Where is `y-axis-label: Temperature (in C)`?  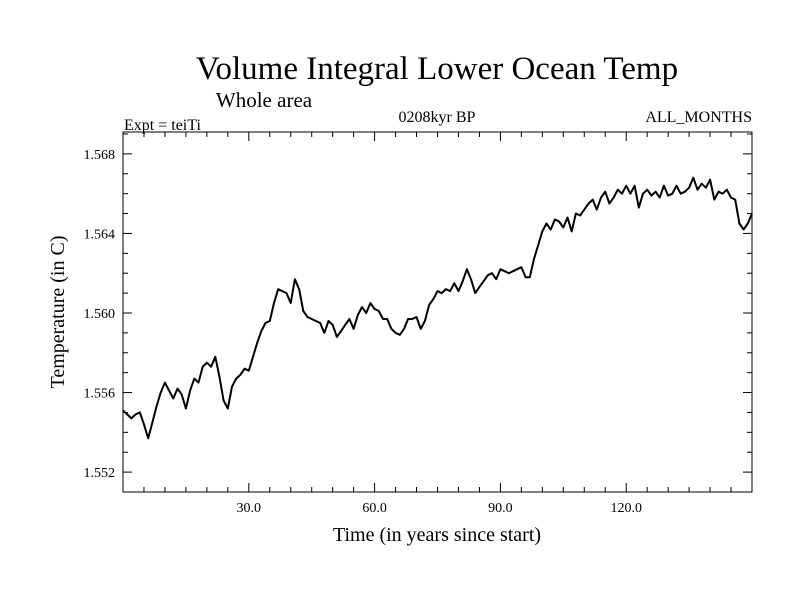
y-axis-label: Temperature (in C) is located at coordinates (58, 312).